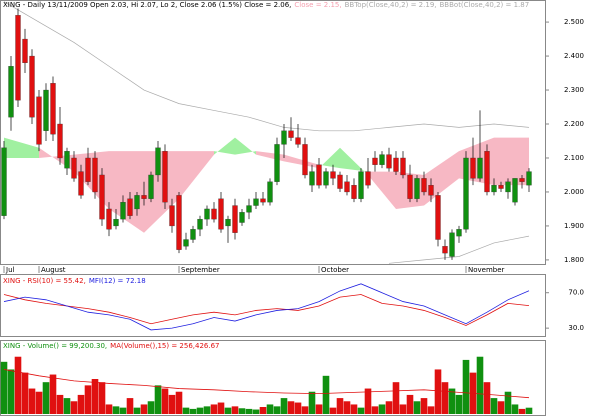 Image resolution: width=600 pixels, height=416 pixels. Describe the element at coordinates (266, 310) in the screenshot. I see `indicator-line` at that location.